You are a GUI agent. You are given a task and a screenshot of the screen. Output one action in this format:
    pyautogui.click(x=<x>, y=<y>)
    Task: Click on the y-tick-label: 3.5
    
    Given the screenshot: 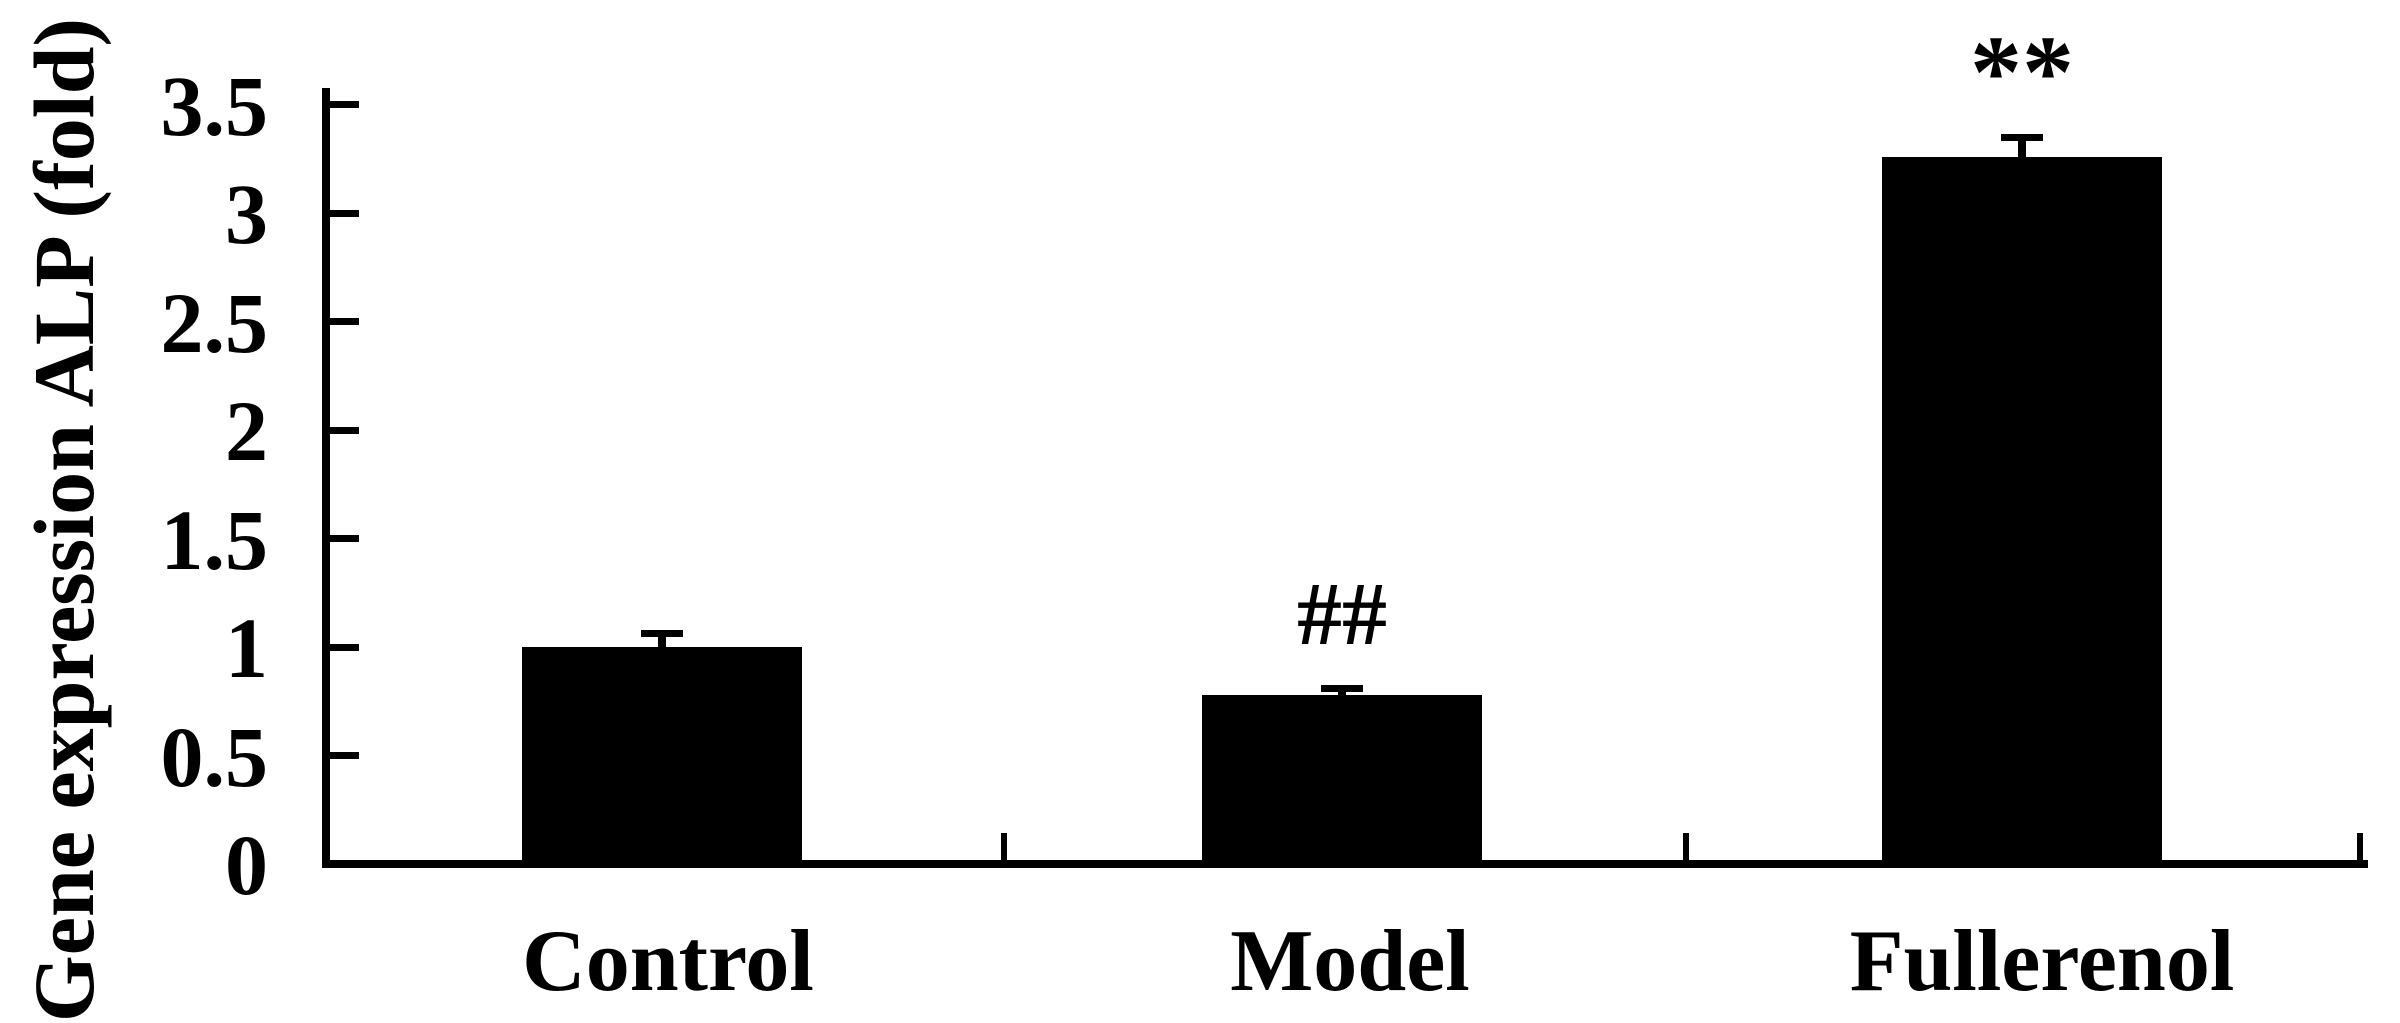 What is the action you would take?
    pyautogui.click(x=214, y=105)
    